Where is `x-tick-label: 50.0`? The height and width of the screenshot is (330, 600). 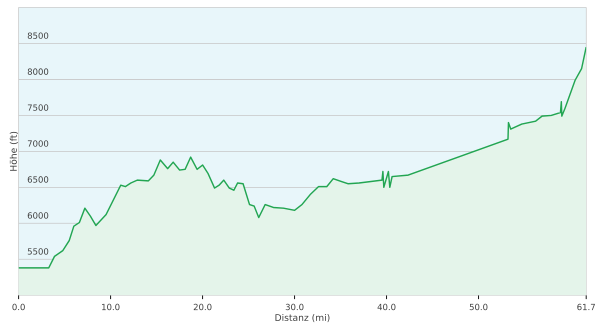
x-tick-label: 50.0 is located at coordinates (479, 307).